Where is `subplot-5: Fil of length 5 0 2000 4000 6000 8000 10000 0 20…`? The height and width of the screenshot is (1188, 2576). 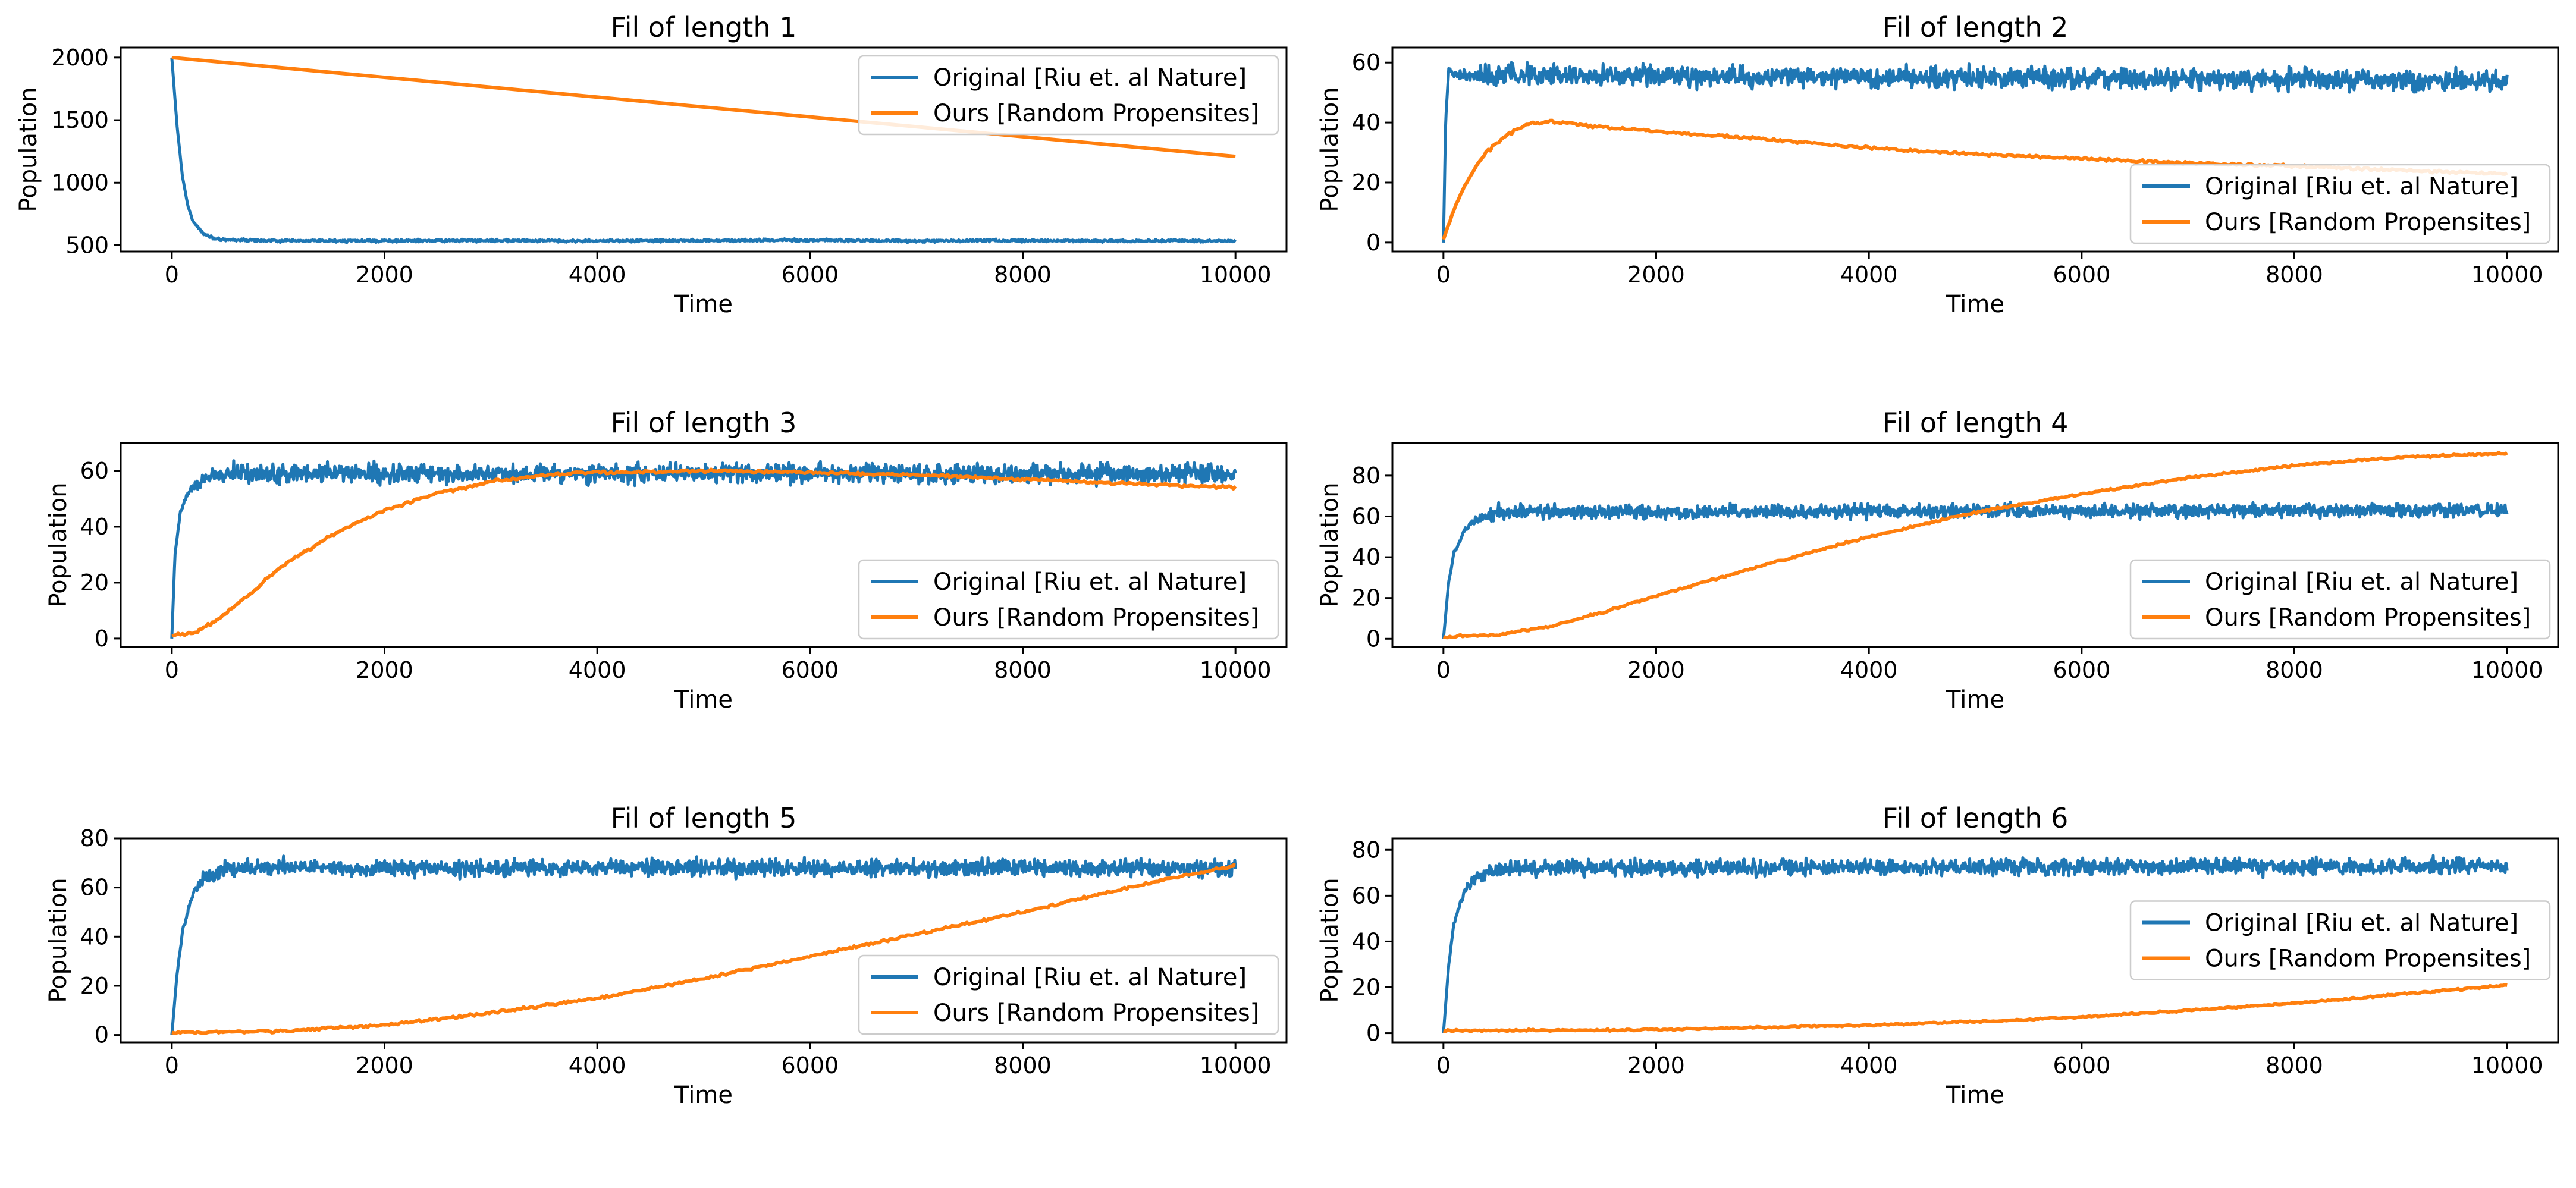 subplot-5: Fil of length 5 0 2000 4000 6000 8000 10000 0 20… is located at coordinates (666, 956).